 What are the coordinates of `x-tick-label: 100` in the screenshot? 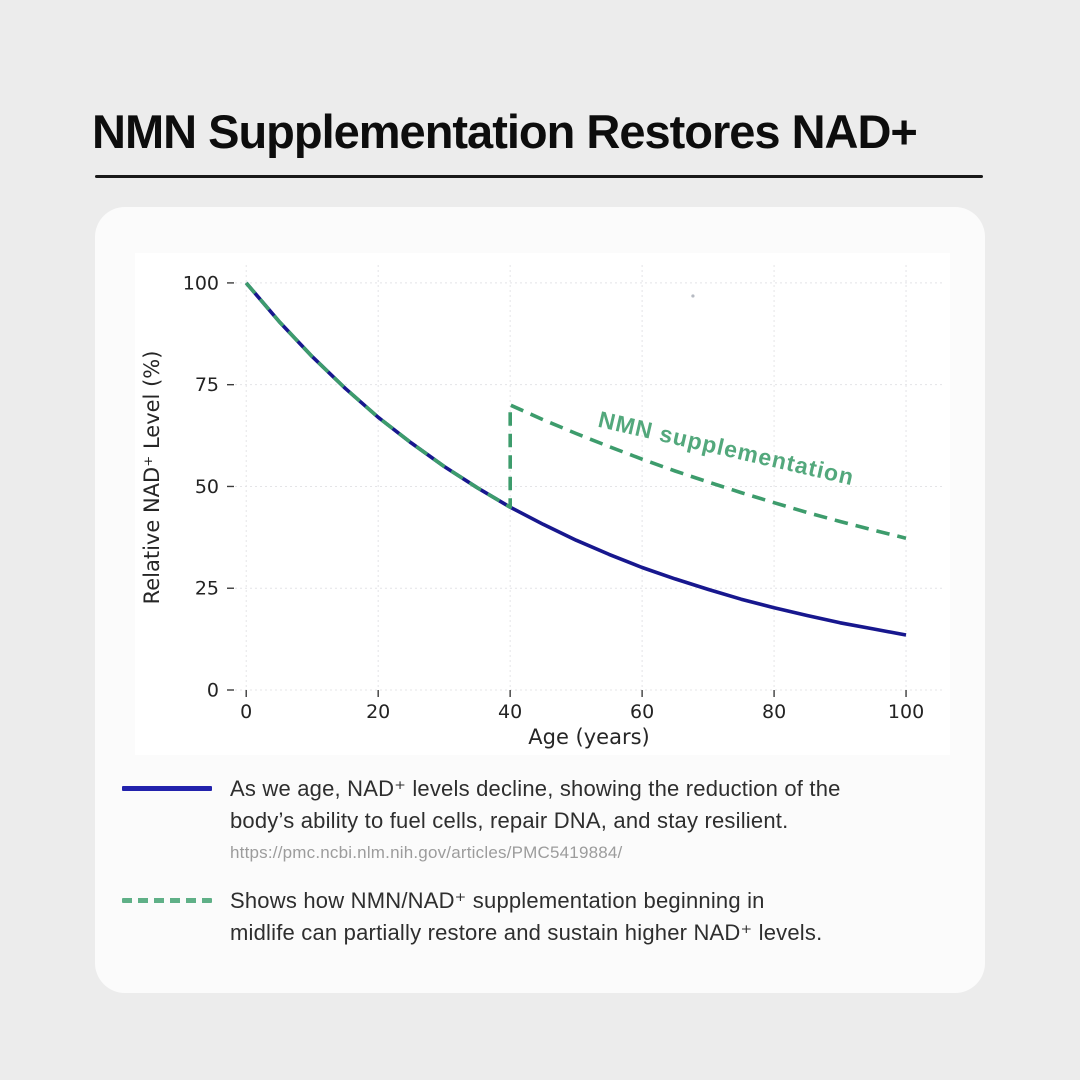 It's located at (906, 712).